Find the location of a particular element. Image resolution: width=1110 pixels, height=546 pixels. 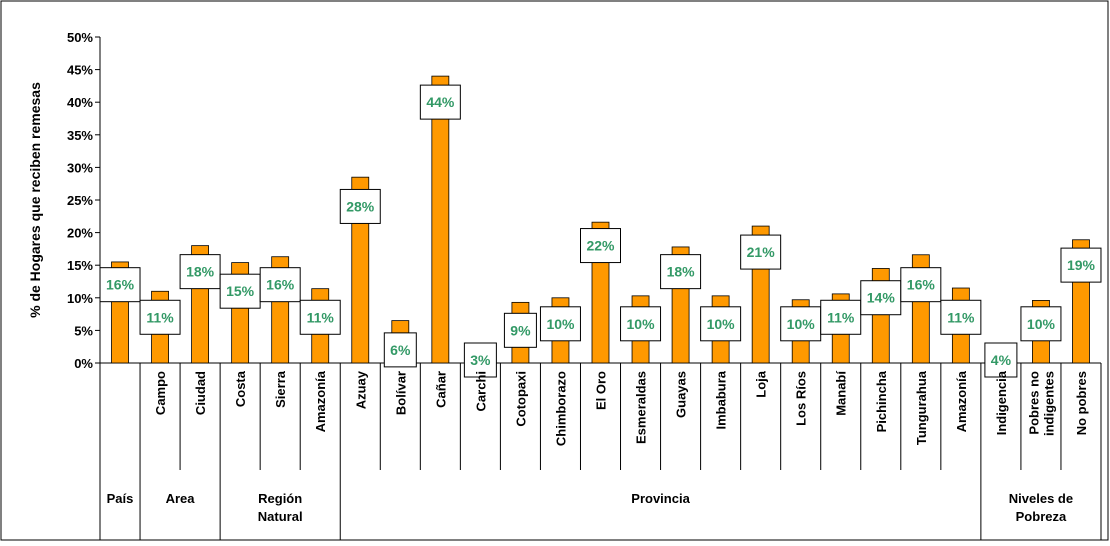

group-label: Area is located at coordinates (181, 498).